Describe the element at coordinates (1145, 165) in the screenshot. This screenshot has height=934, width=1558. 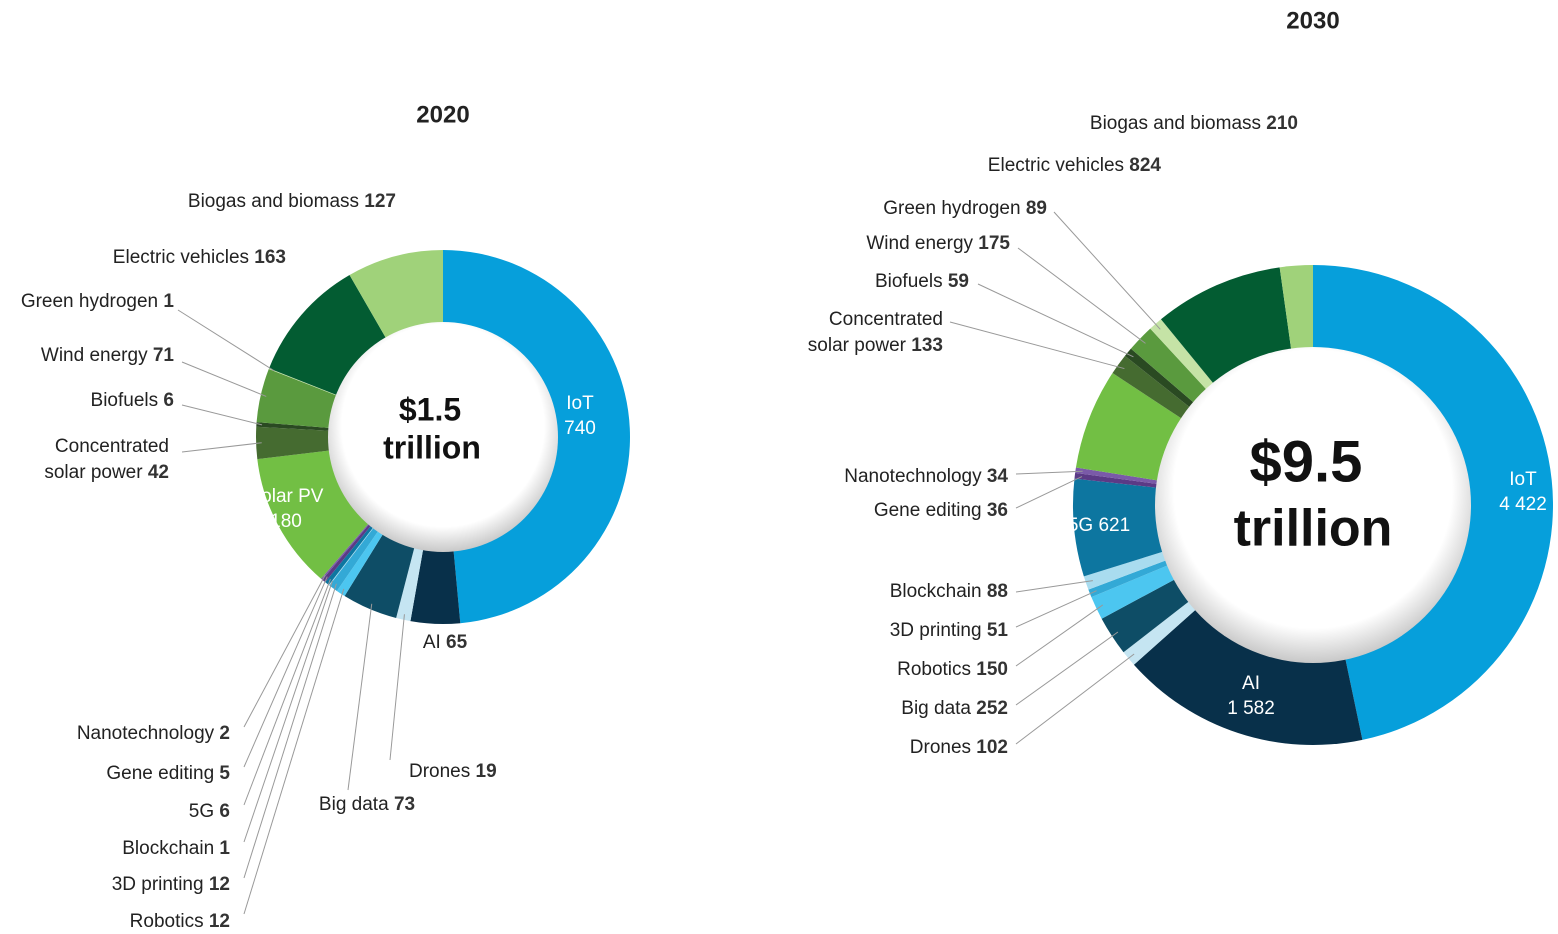
I see `value-label: 824` at that location.